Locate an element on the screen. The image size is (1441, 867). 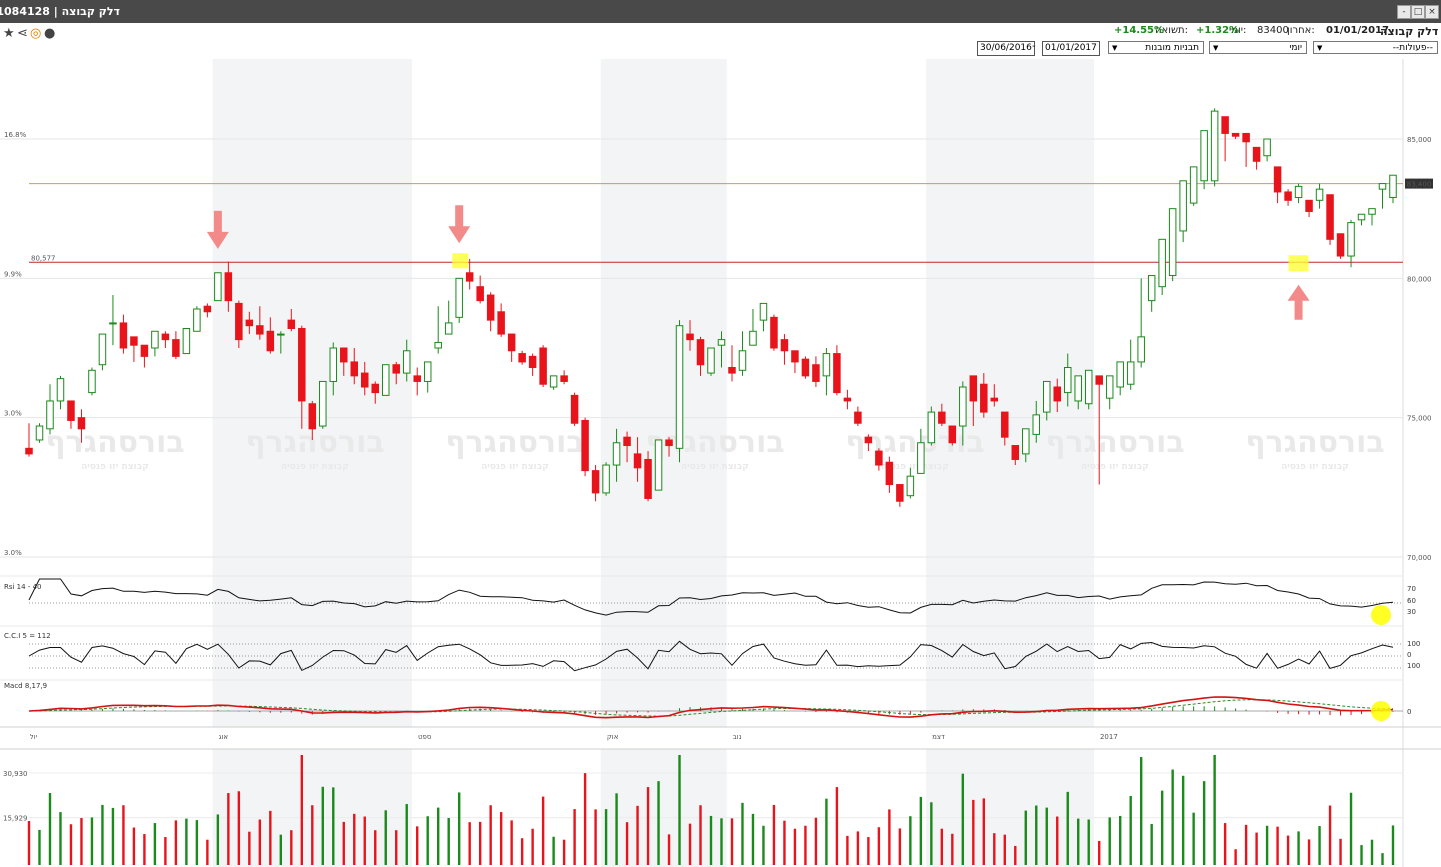
date-from-input: 30/06/2016 is located at coordinates (1006, 48).